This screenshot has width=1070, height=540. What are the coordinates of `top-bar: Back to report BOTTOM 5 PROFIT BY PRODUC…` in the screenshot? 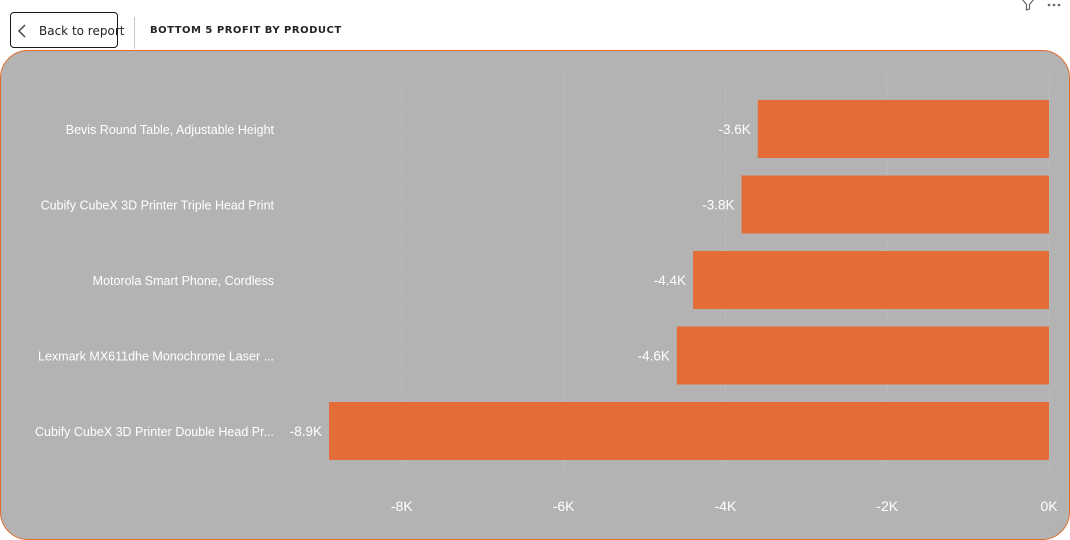 It's located at (535, 25).